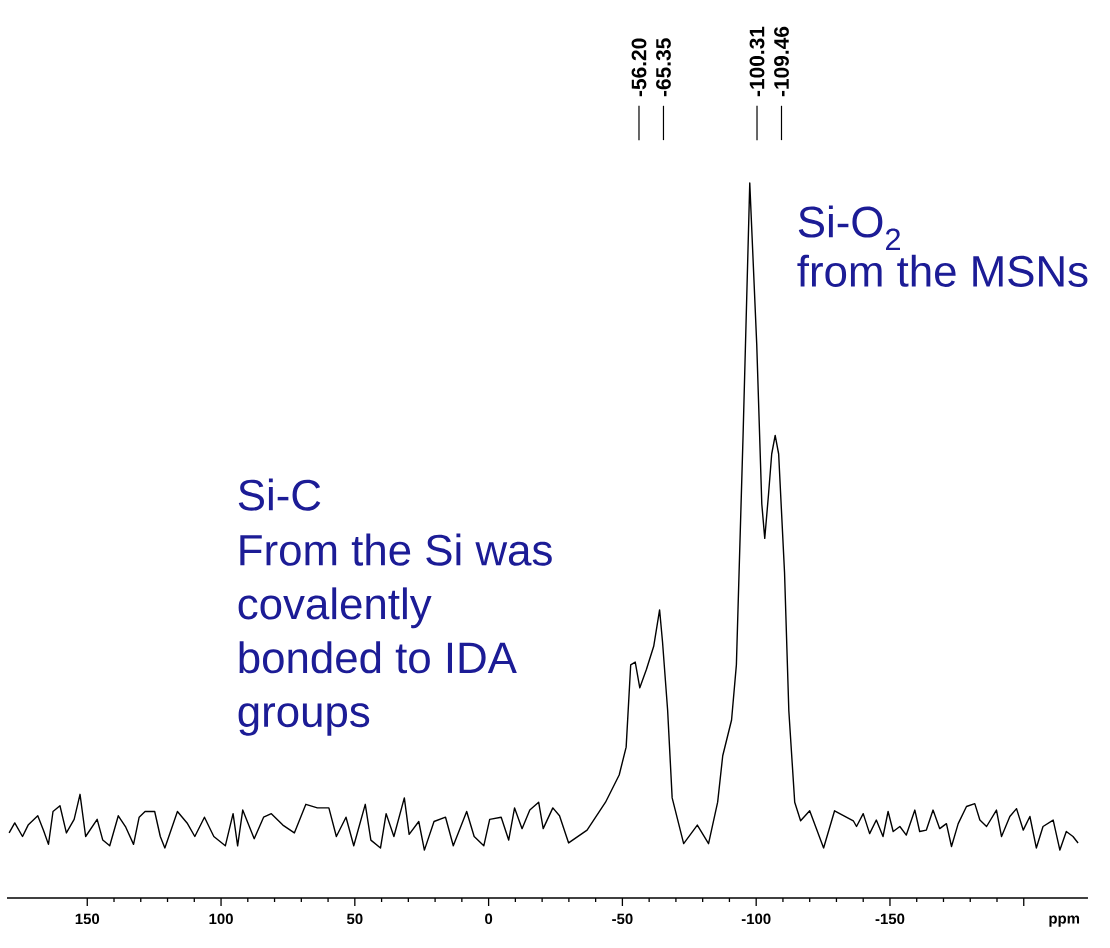  Describe the element at coordinates (221, 919) in the screenshot. I see `x-tick-label: 100` at that location.